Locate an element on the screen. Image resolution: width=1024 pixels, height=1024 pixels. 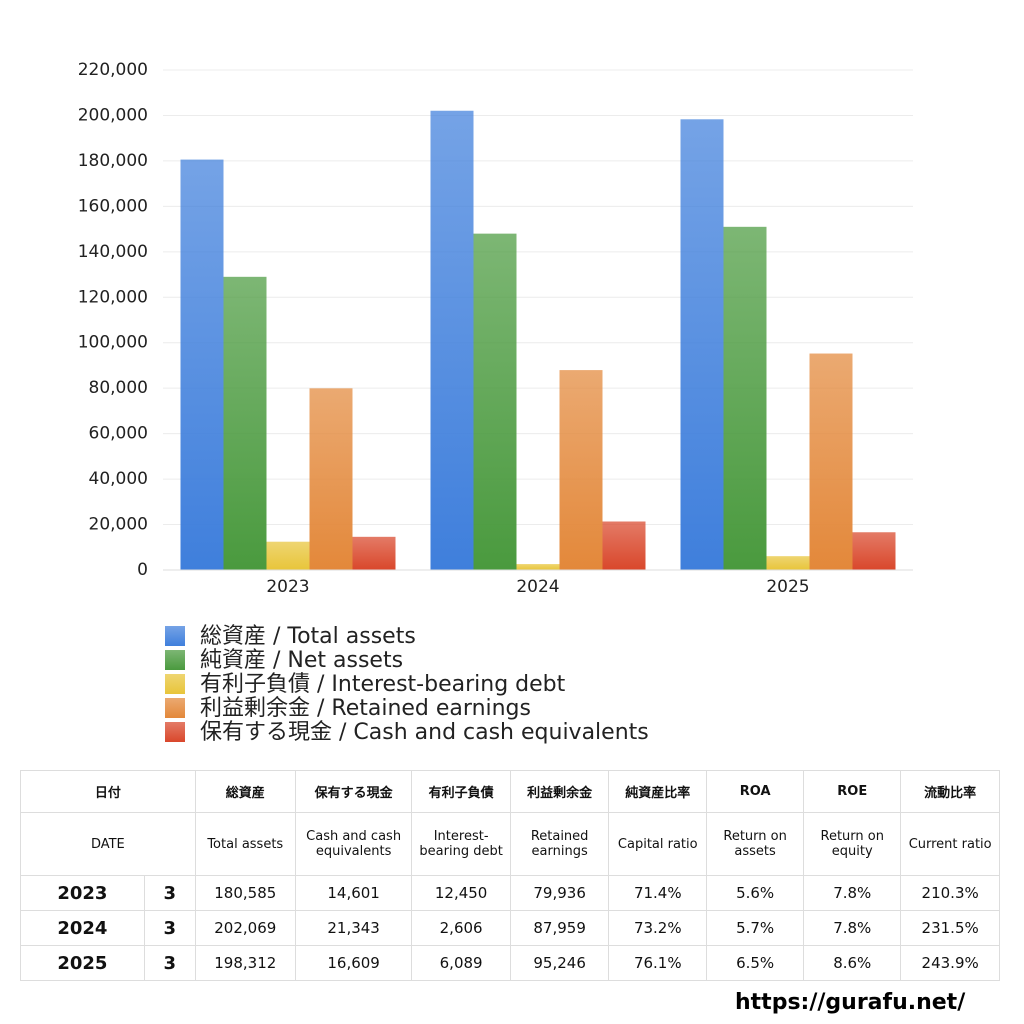
table-cell: 202,069 is located at coordinates (245, 928).